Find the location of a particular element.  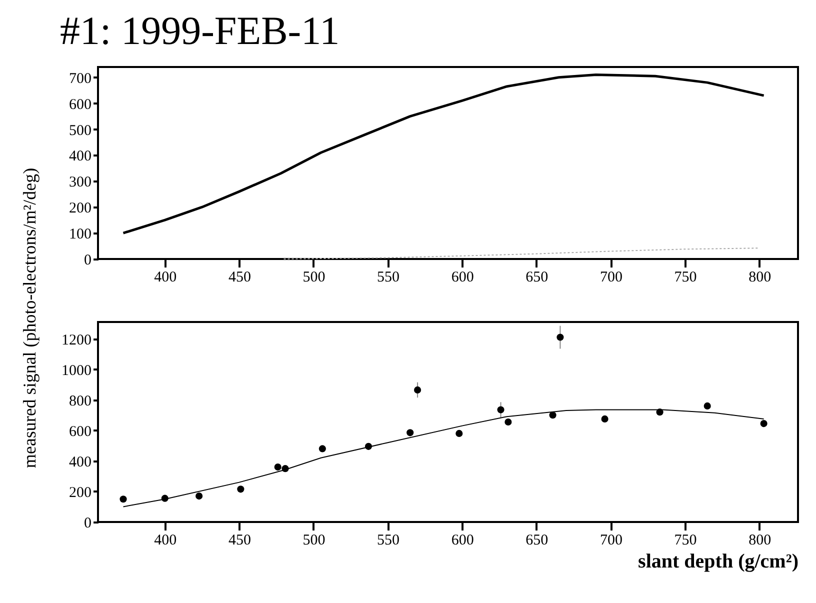

x-axis-title: slant depth (g/cm²) is located at coordinates (718, 561).